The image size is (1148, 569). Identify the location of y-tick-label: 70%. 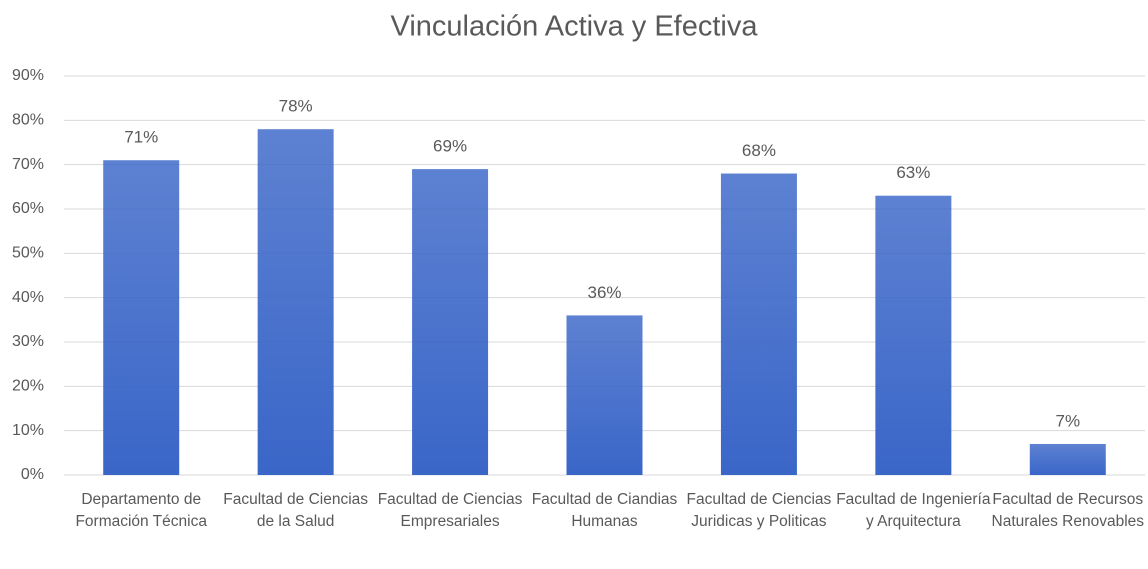
(28, 164).